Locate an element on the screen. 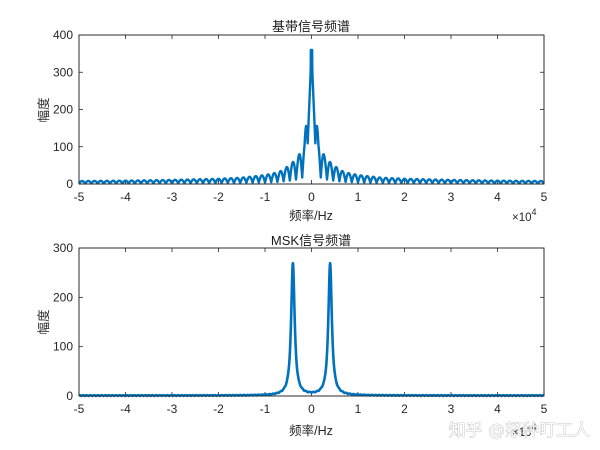 The height and width of the screenshot is (450, 600). chart-title: 基带信号频谱 is located at coordinates (311, 27).